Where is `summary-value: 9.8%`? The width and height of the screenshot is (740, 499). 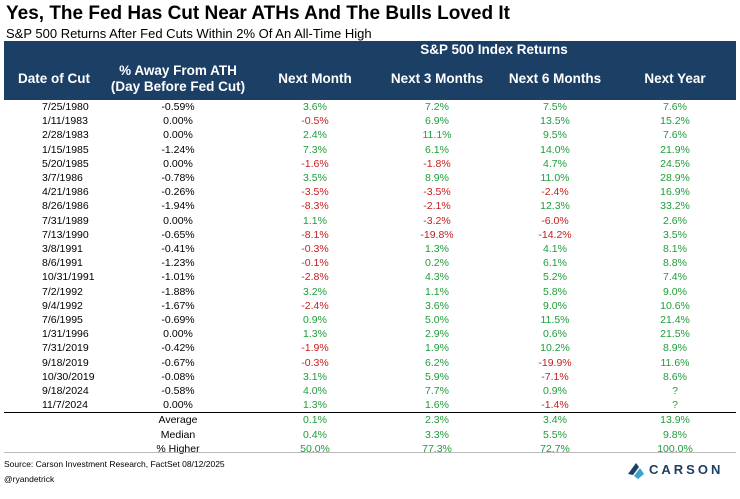
summary-value: 9.8% is located at coordinates (675, 434).